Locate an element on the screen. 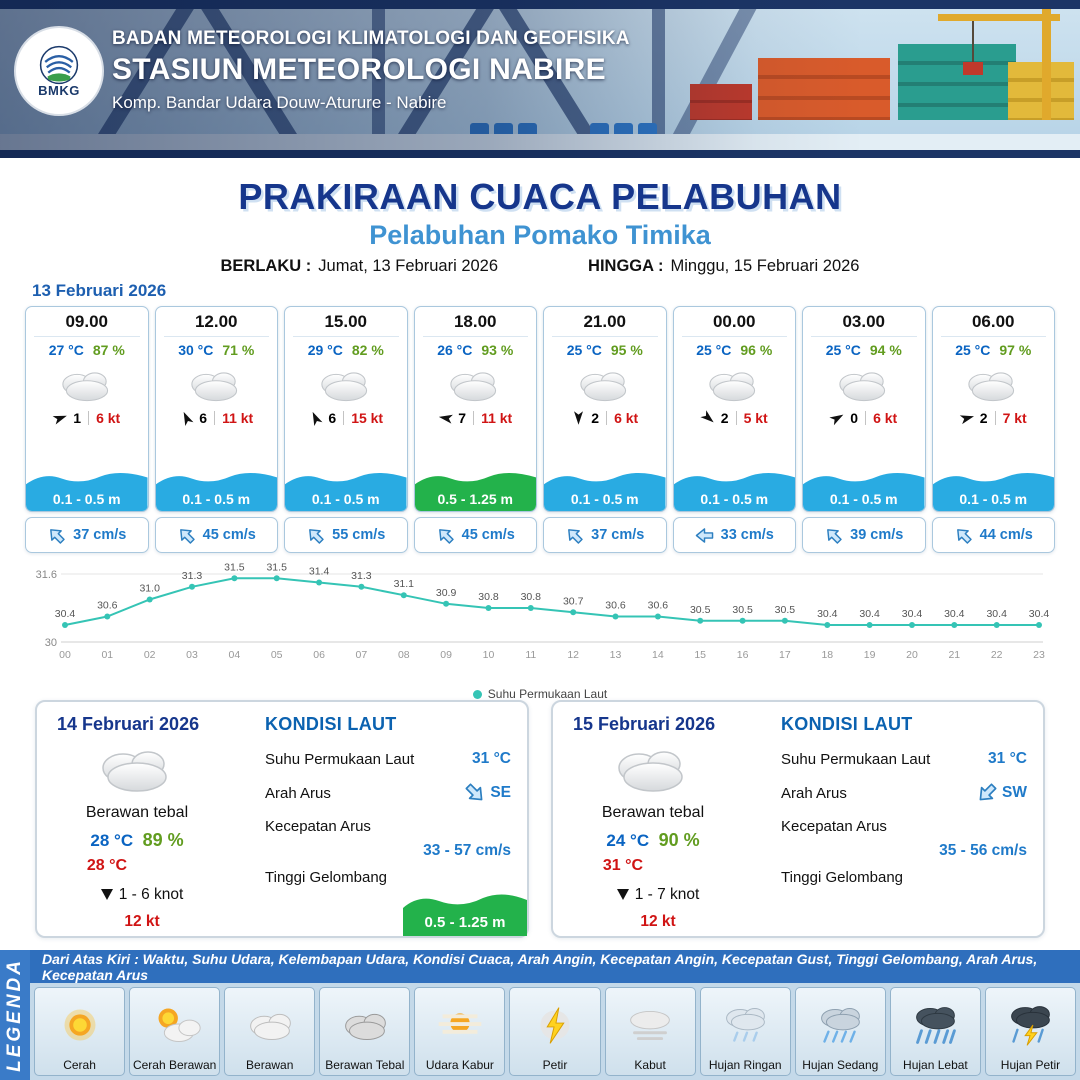 Image resolution: width=1080 pixels, height=1080 pixels. svg-text: 30.8 is located at coordinates (531, 597).